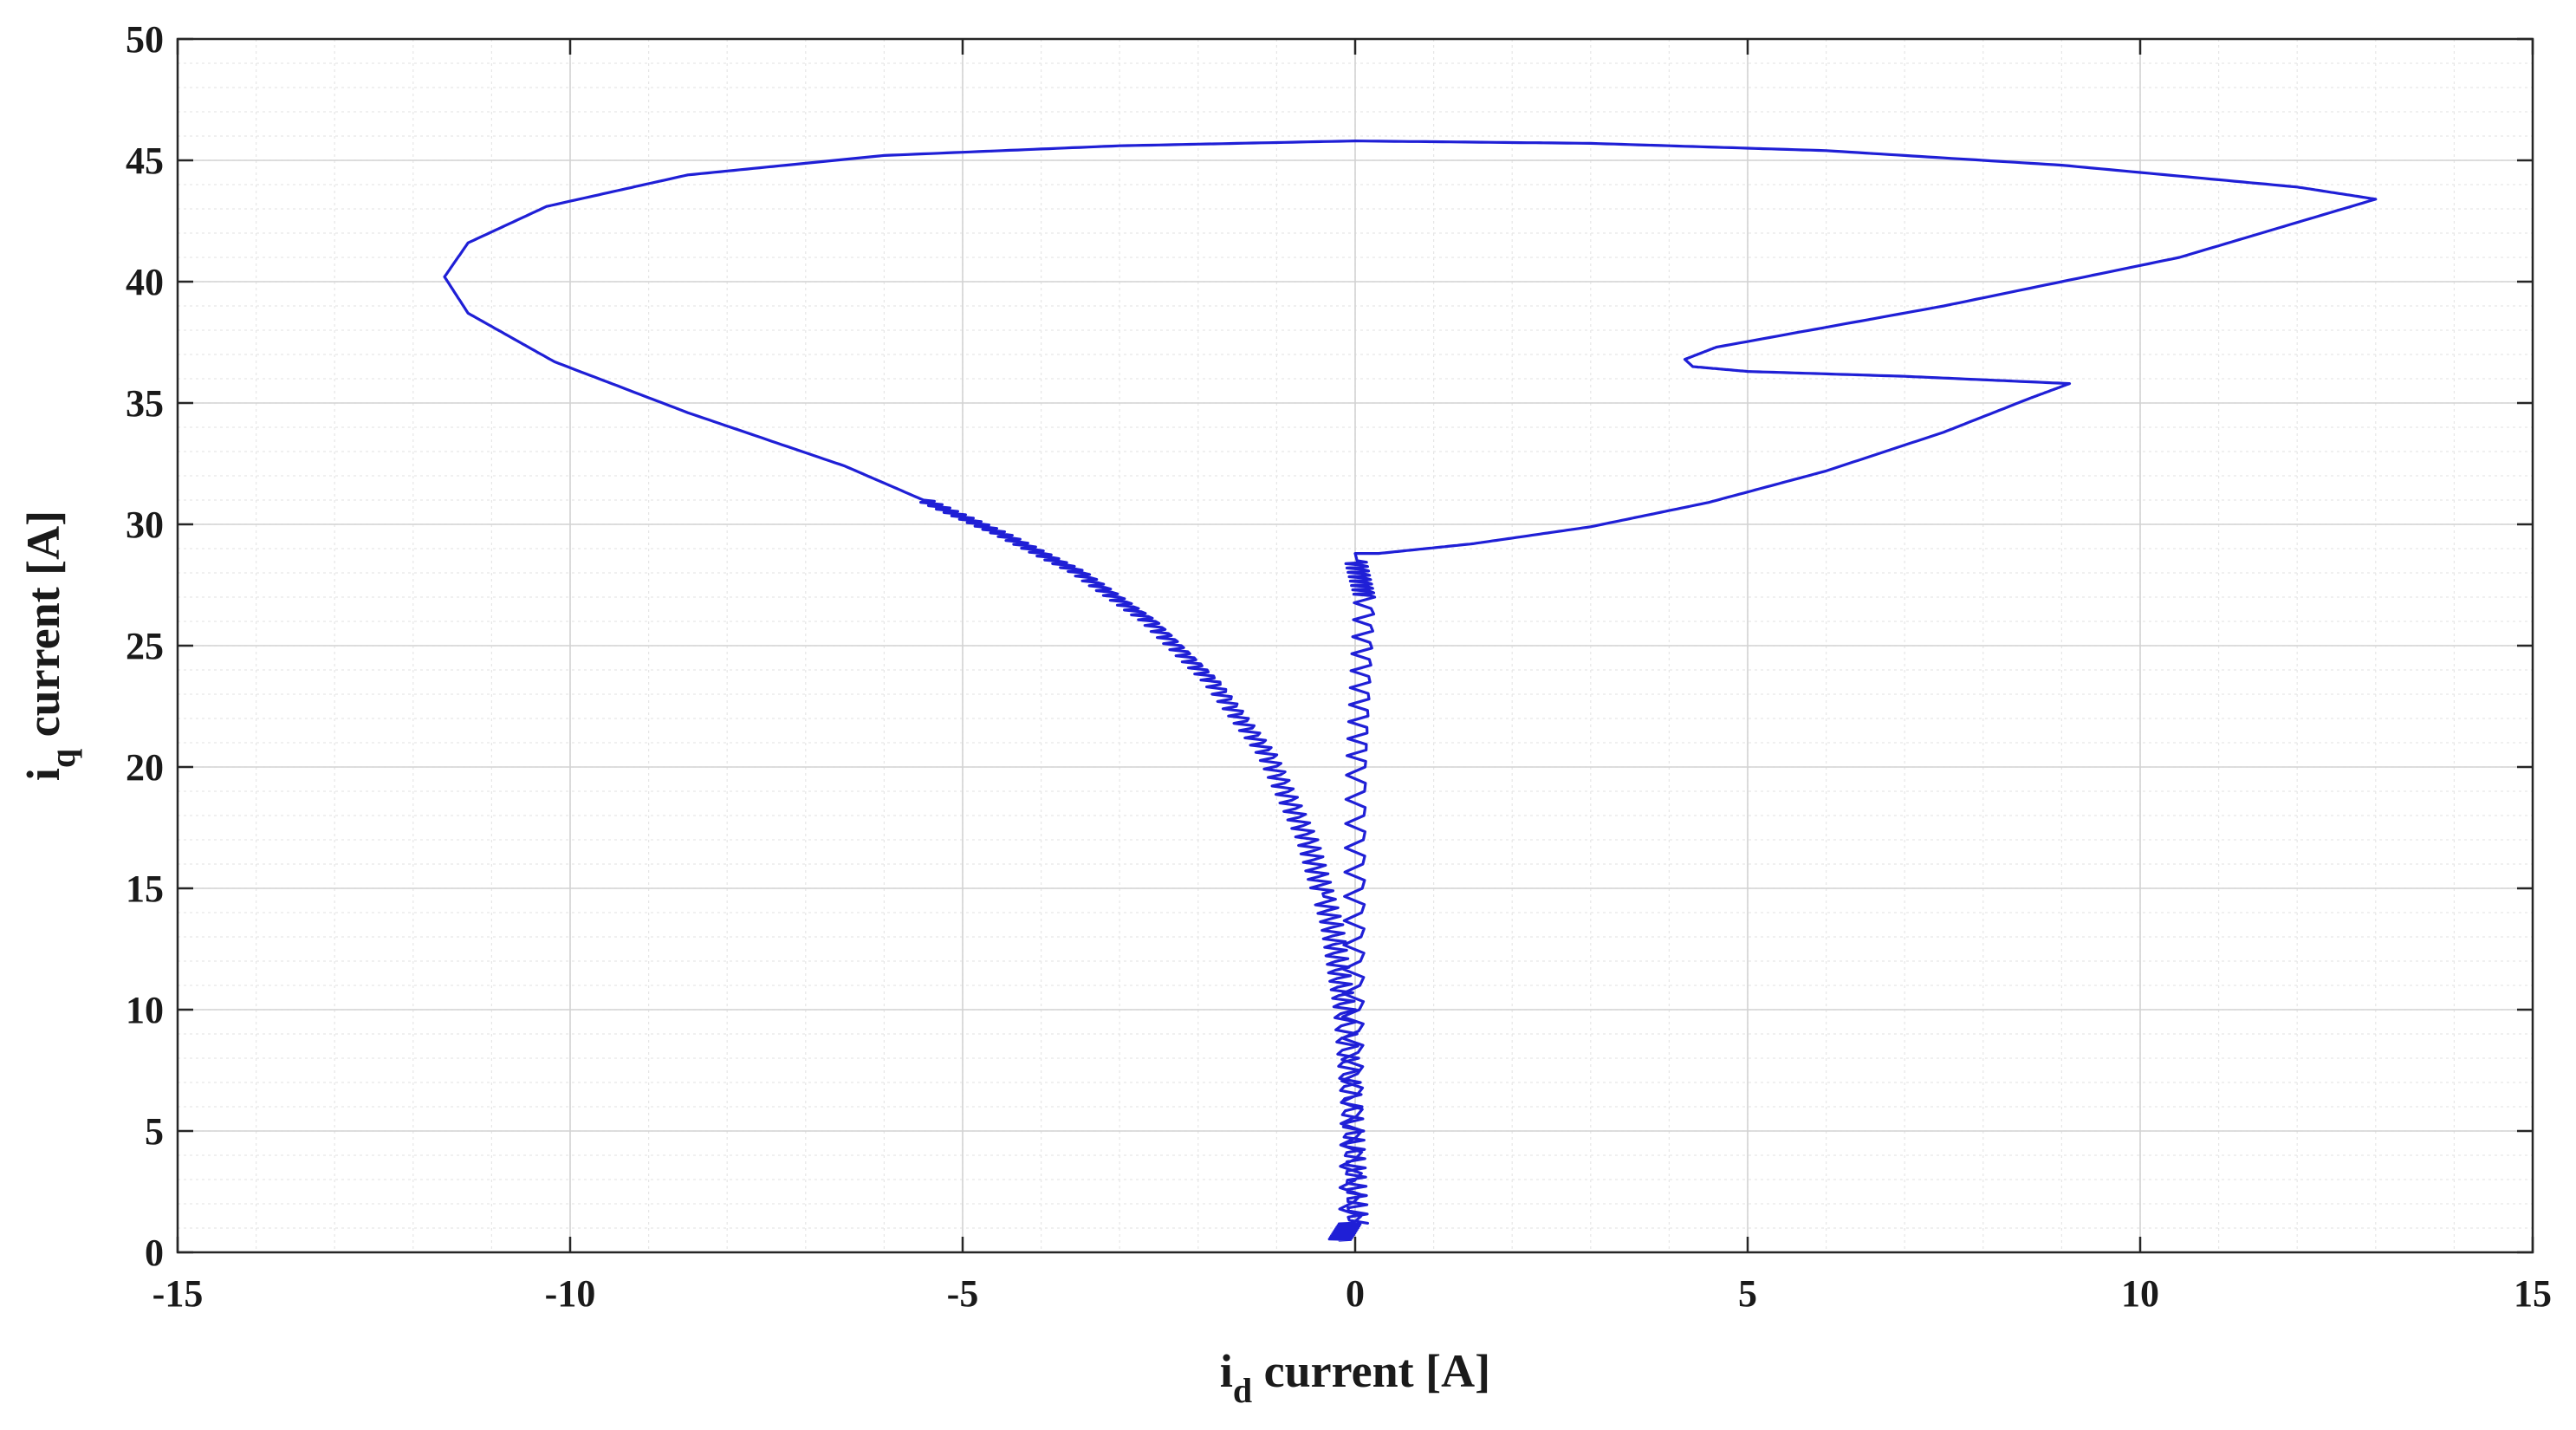 This screenshot has width=2576, height=1430. Describe the element at coordinates (145, 282) in the screenshot. I see `y-tick-label: 40` at that location.